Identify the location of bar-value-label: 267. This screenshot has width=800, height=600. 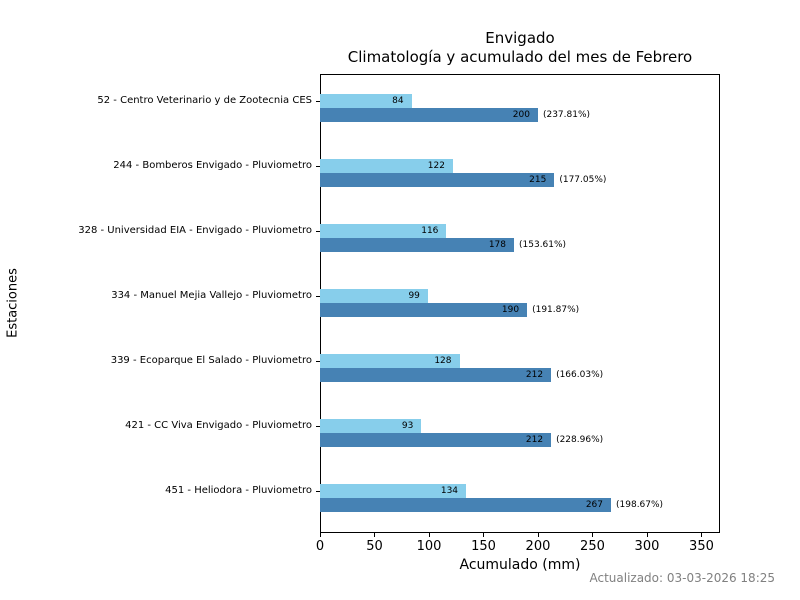
(594, 505).